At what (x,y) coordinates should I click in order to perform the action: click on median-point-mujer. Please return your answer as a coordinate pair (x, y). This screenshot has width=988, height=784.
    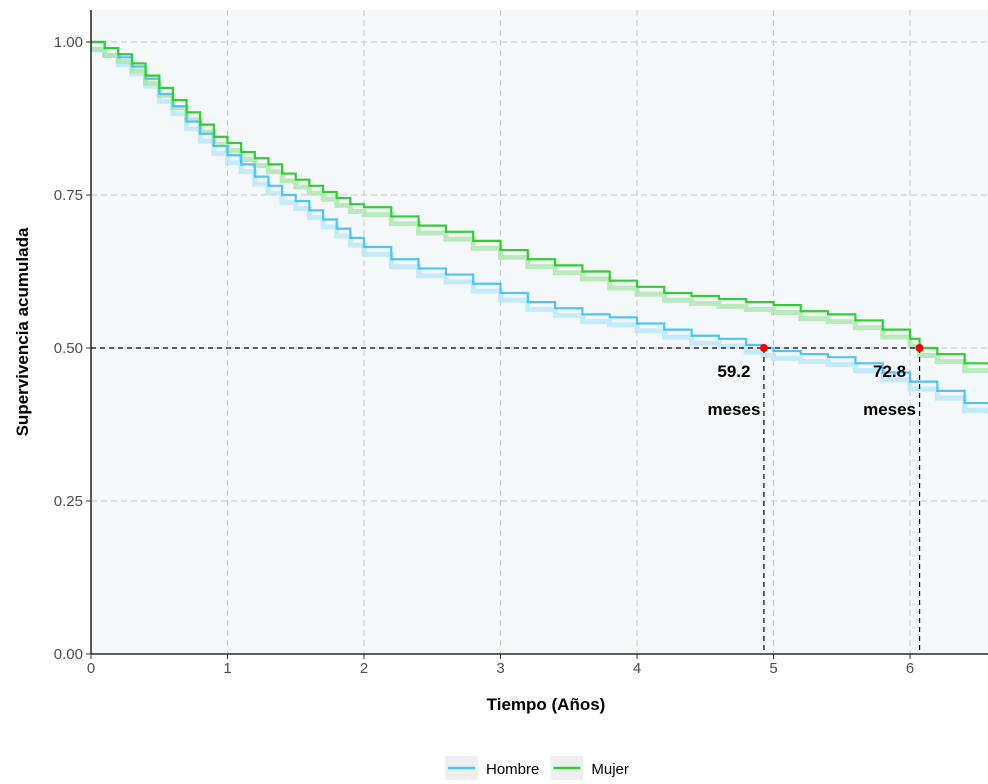
    Looking at the image, I should click on (919, 348).